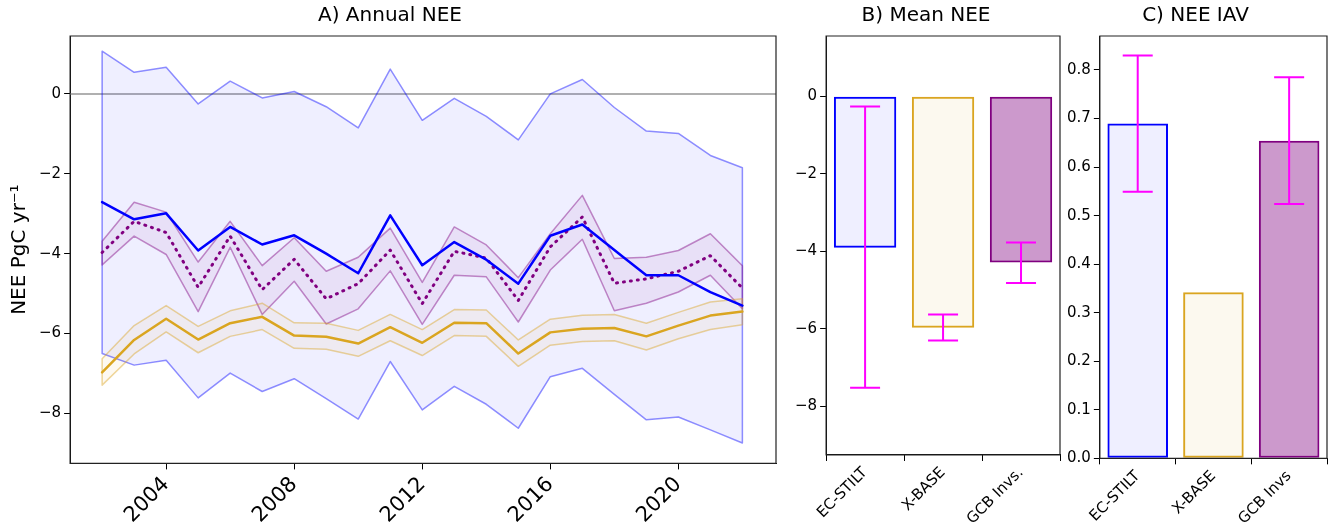 The width and height of the screenshot is (1331, 531). What do you see at coordinates (1196, 14) in the screenshot?
I see `chart-title: C) NEE IAV` at bounding box center [1196, 14].